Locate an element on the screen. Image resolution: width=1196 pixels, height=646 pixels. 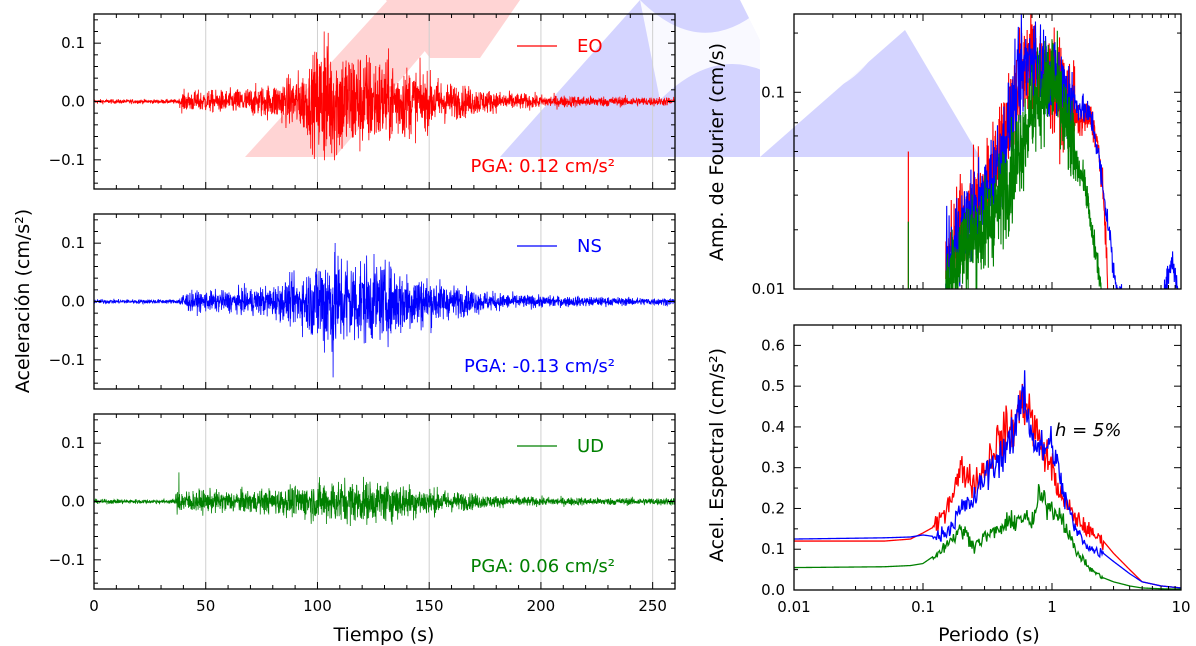
x-tick-label: 100 is located at coordinates (317, 606).